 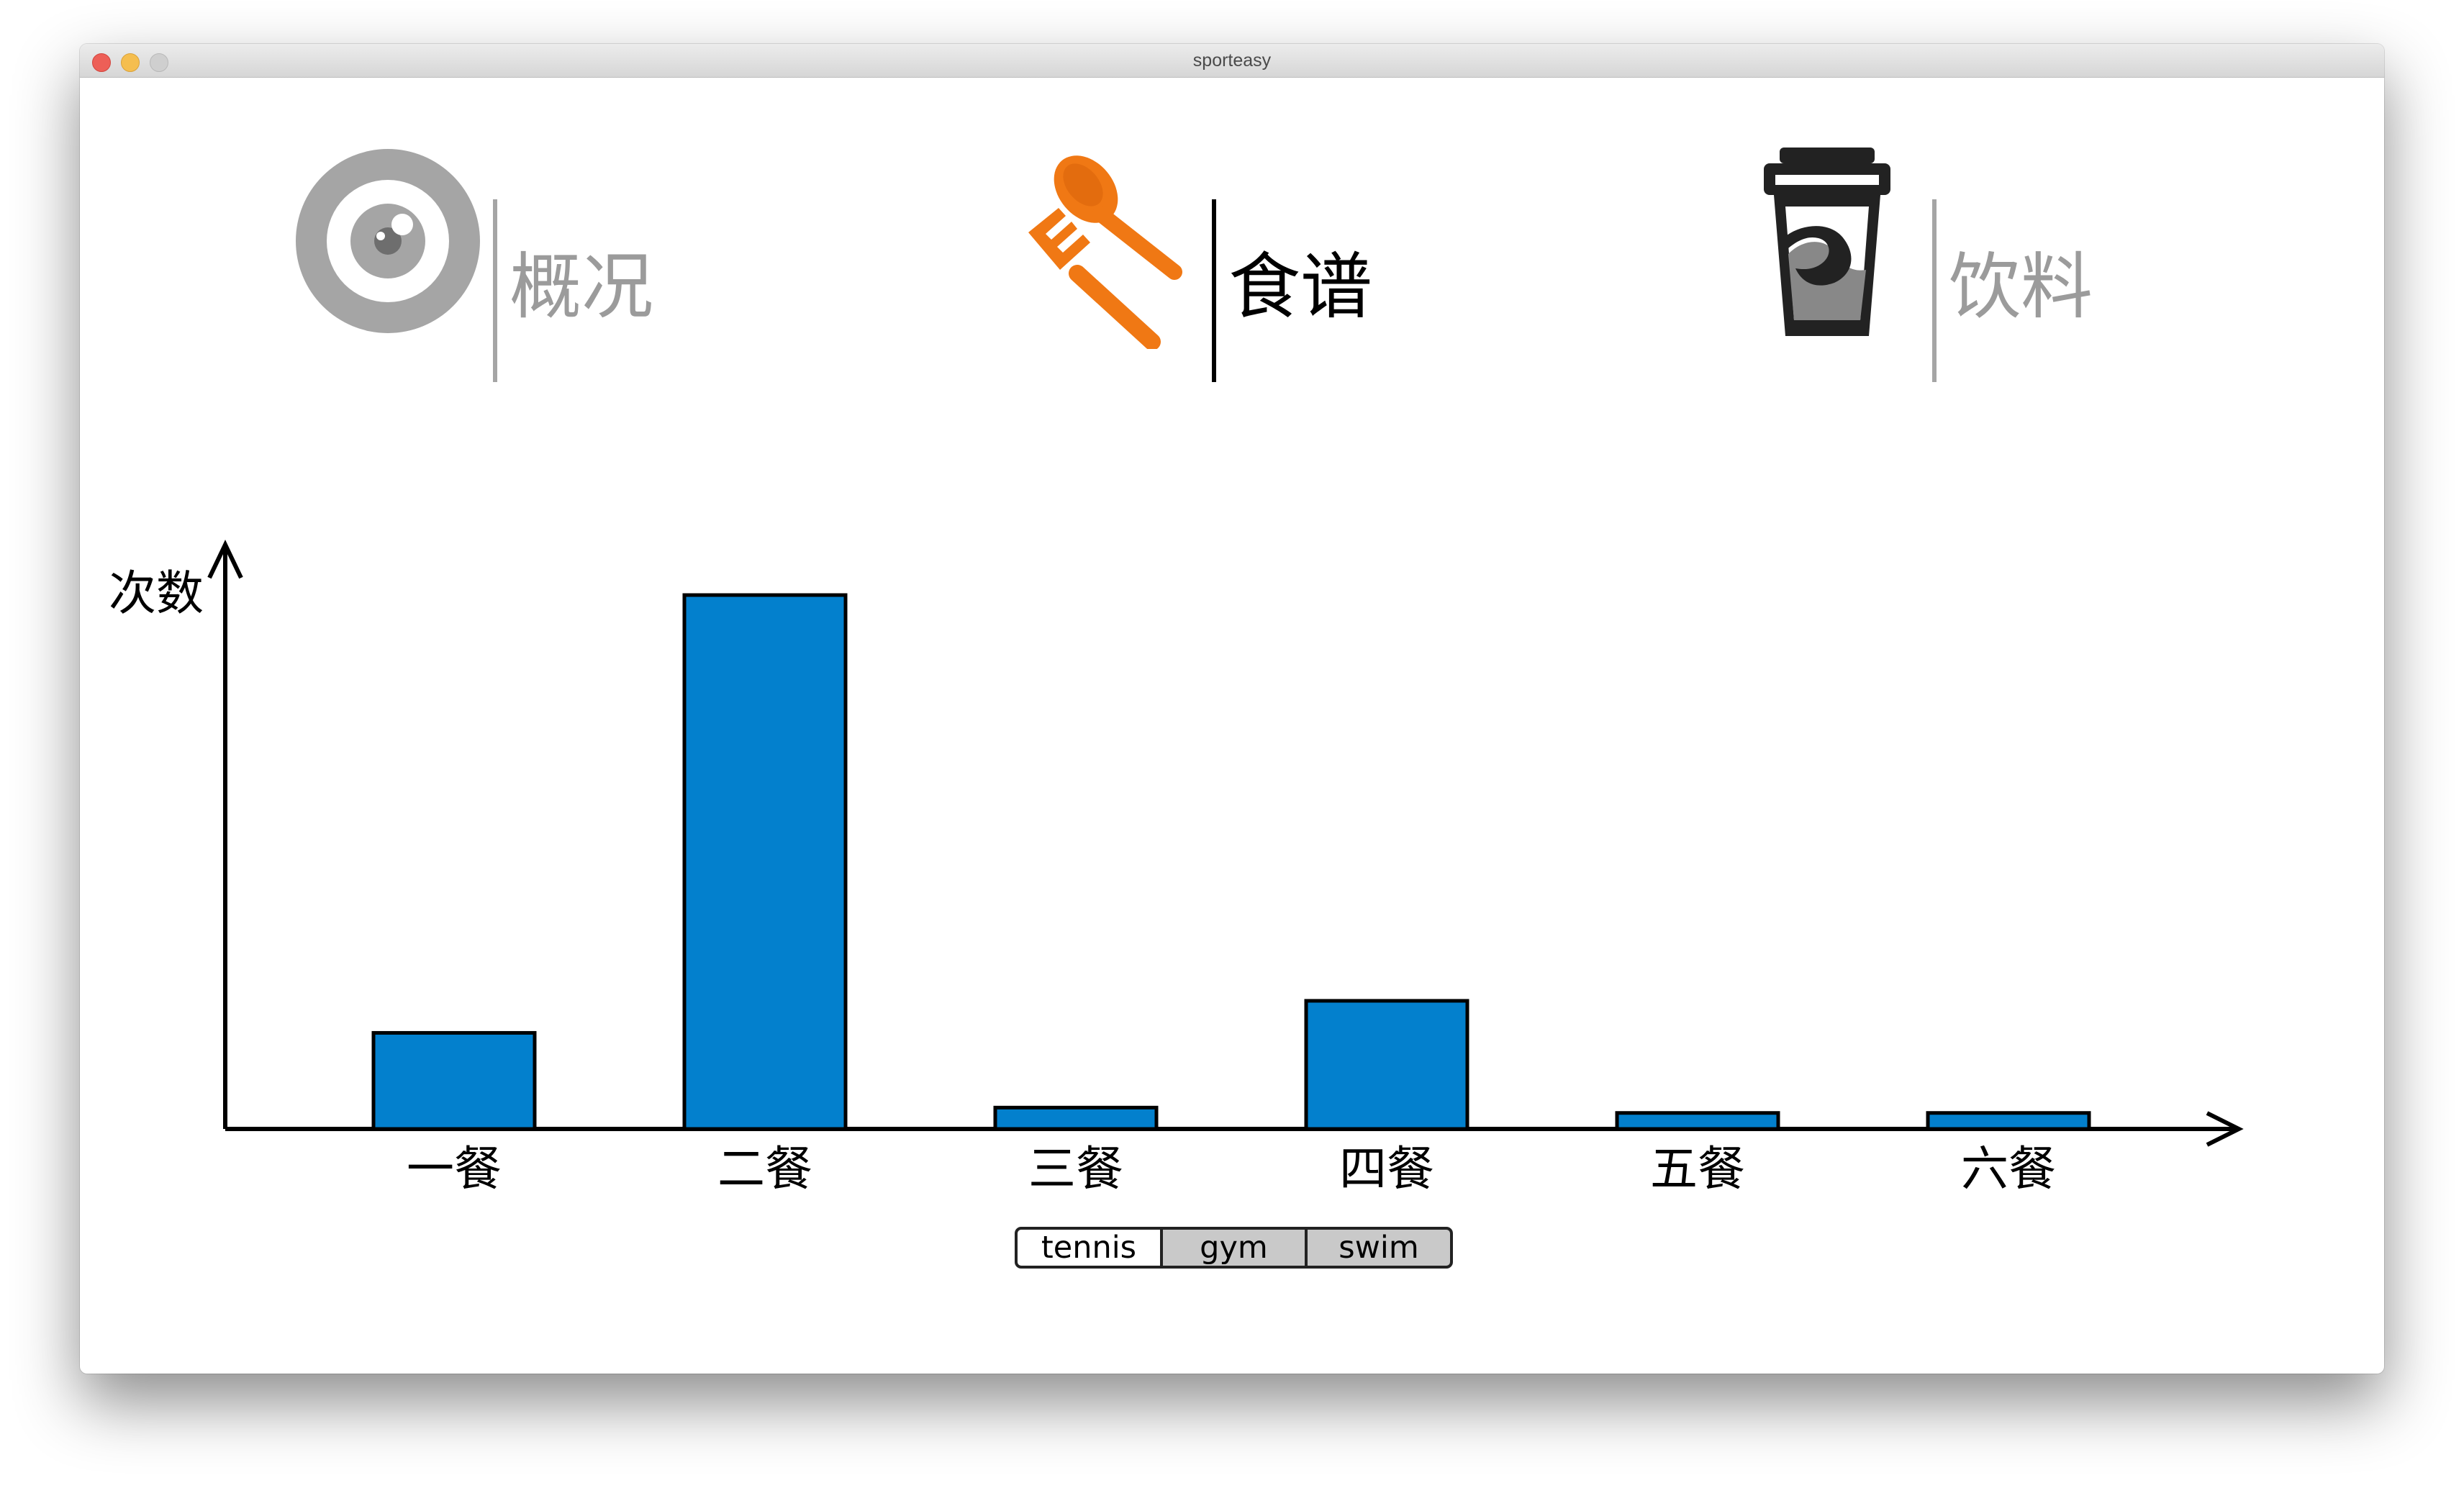 I want to click on y-axis-label: 次数, so click(x=156, y=593).